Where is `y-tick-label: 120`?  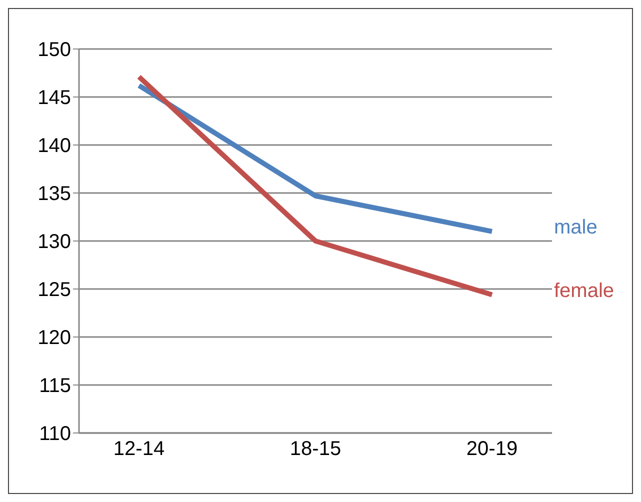
y-tick-label: 120 is located at coordinates (54, 338).